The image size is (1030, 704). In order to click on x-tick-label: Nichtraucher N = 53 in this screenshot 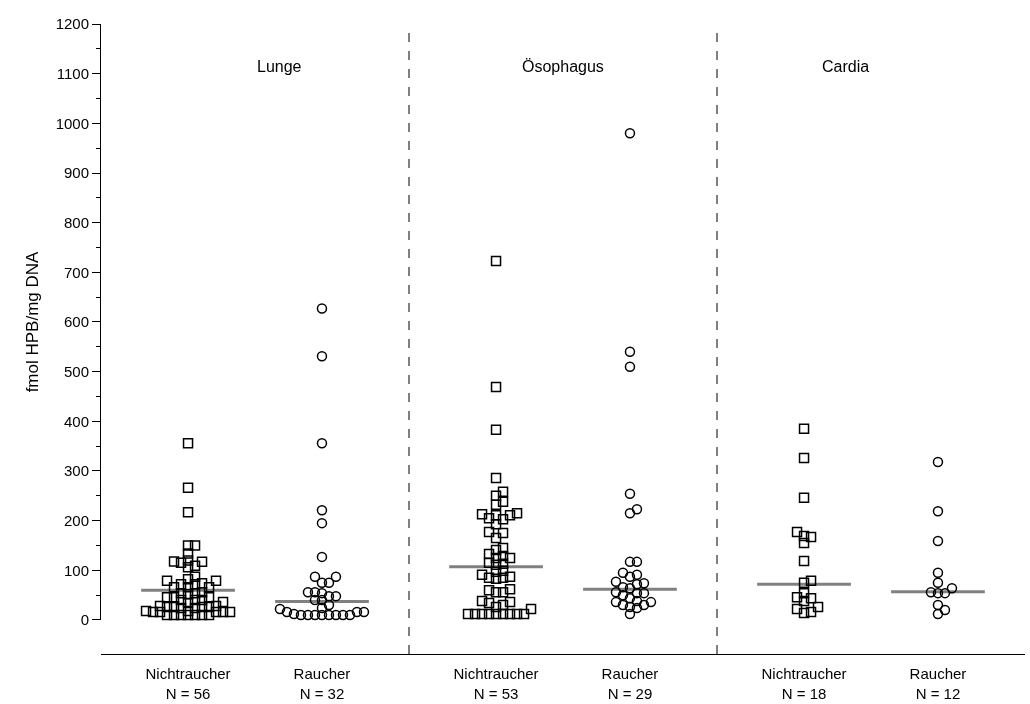, I will do `click(496, 683)`.